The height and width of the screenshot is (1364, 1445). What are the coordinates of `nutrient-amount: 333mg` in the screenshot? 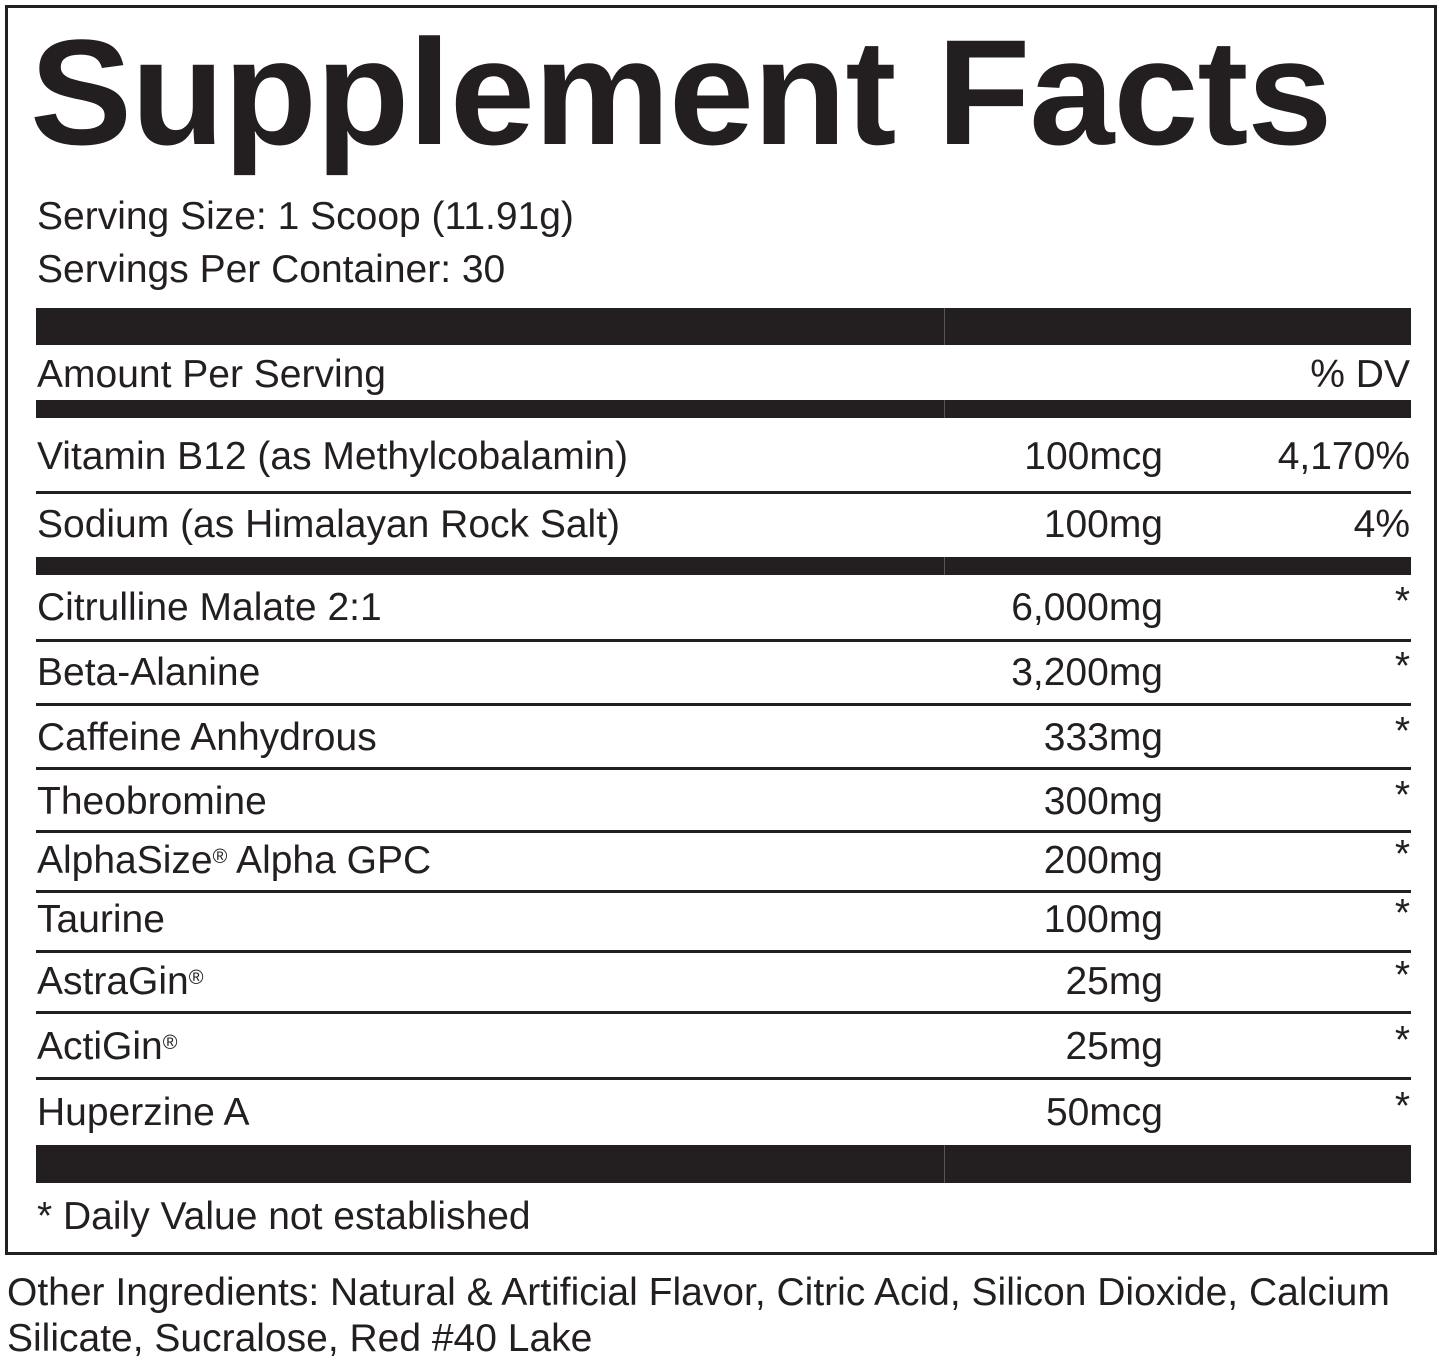 It's located at (1103, 737).